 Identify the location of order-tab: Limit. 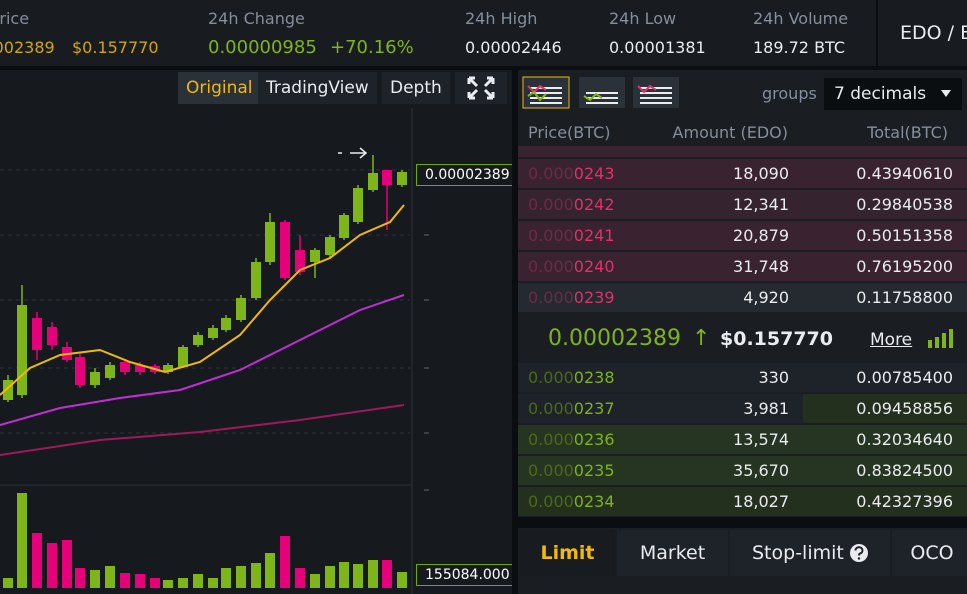
(567, 553).